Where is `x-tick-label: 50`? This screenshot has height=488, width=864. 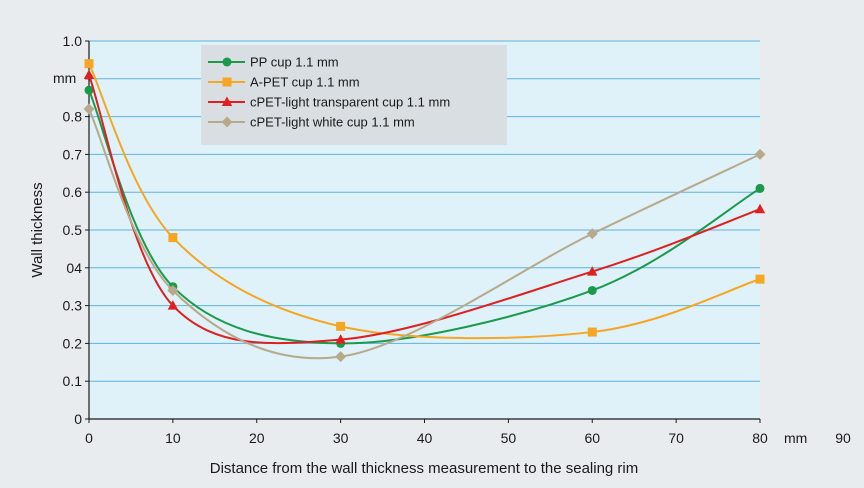 x-tick-label: 50 is located at coordinates (509, 438).